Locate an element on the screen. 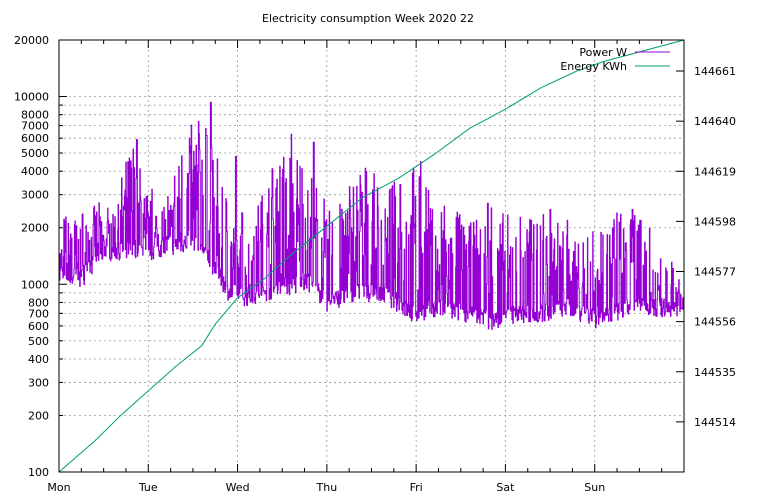  right-tick-label: 144577 is located at coordinates (715, 272).